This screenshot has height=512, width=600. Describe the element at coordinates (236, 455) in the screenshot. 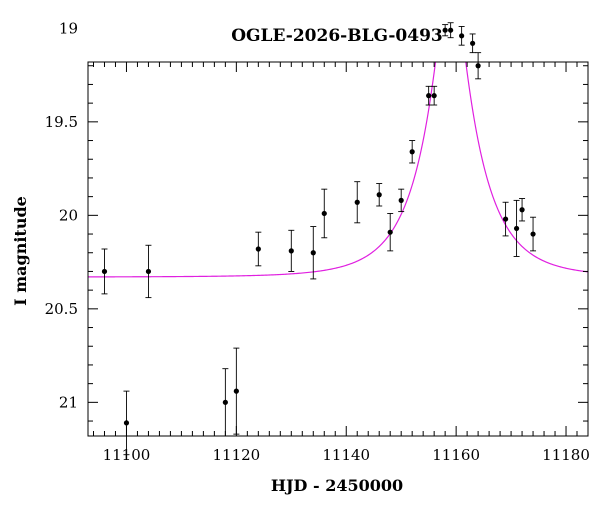

I see `x-tick-label: 11120` at that location.